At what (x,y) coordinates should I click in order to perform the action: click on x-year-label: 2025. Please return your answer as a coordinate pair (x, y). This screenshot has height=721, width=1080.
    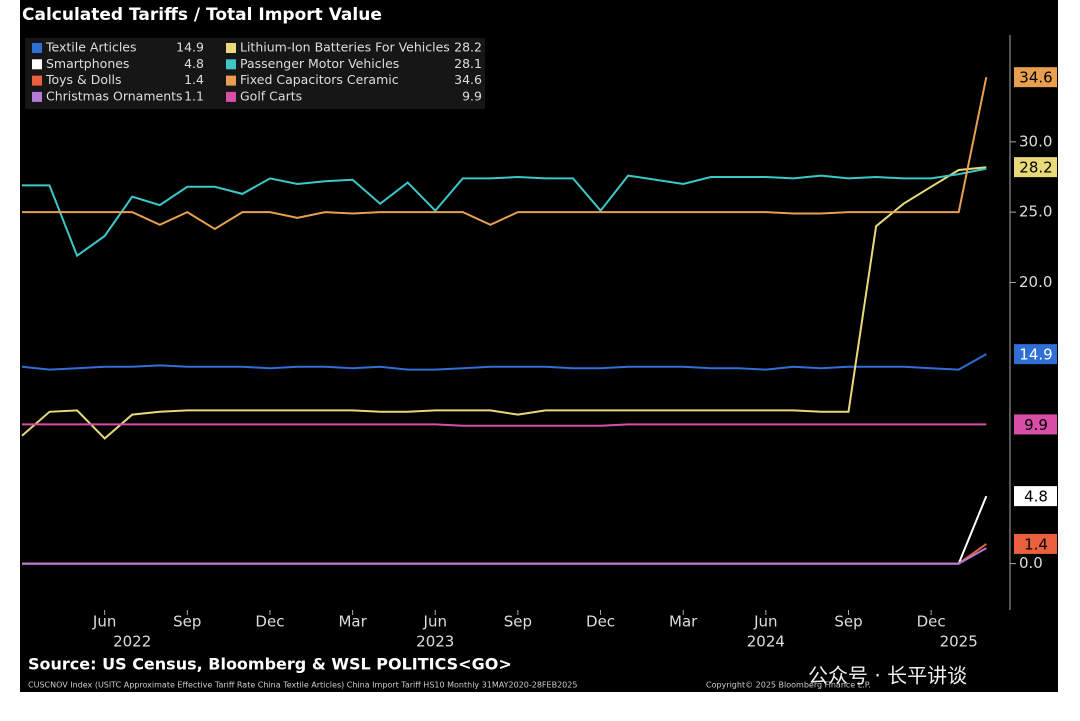
    Looking at the image, I should click on (959, 642).